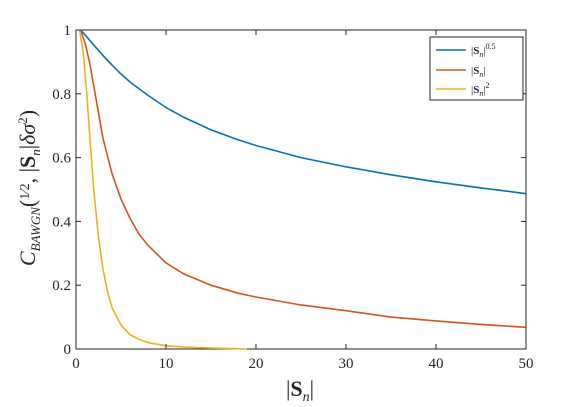 Image resolution: width=581 pixels, height=407 pixels. I want to click on legend-entry-sn-0.5: |Sn|0.5, so click(466, 50).